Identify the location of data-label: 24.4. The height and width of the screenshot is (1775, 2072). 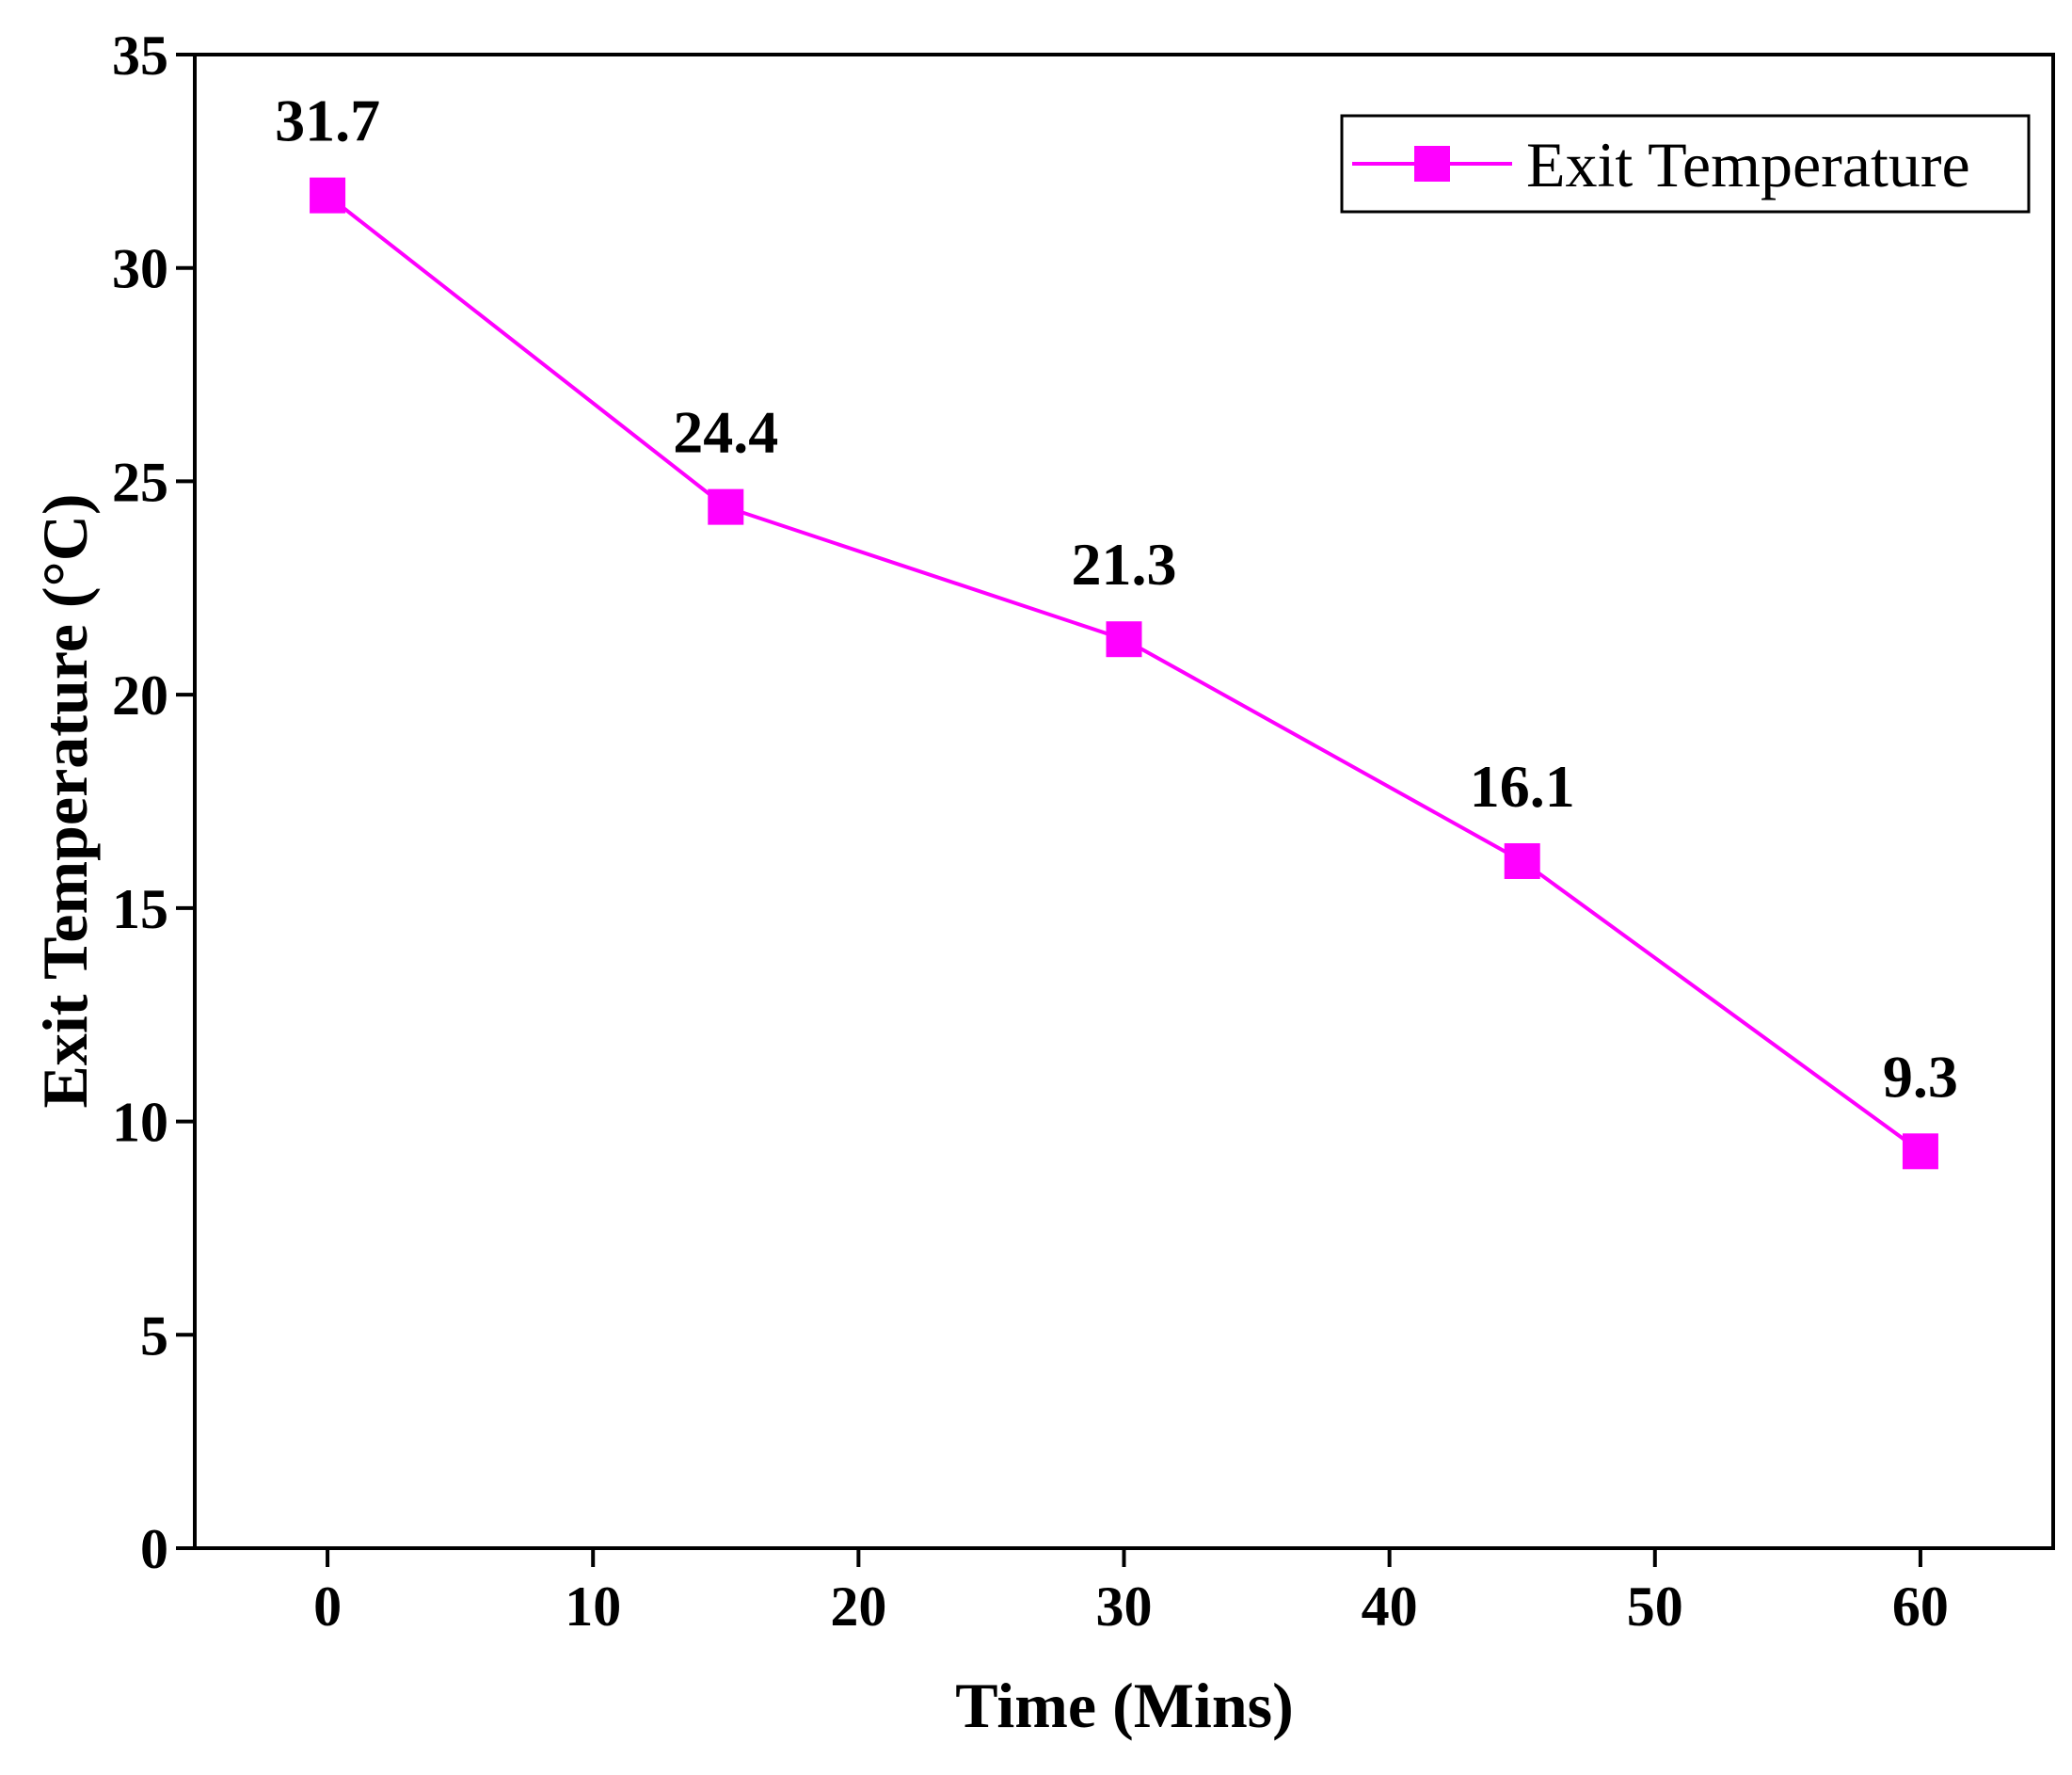
(726, 432).